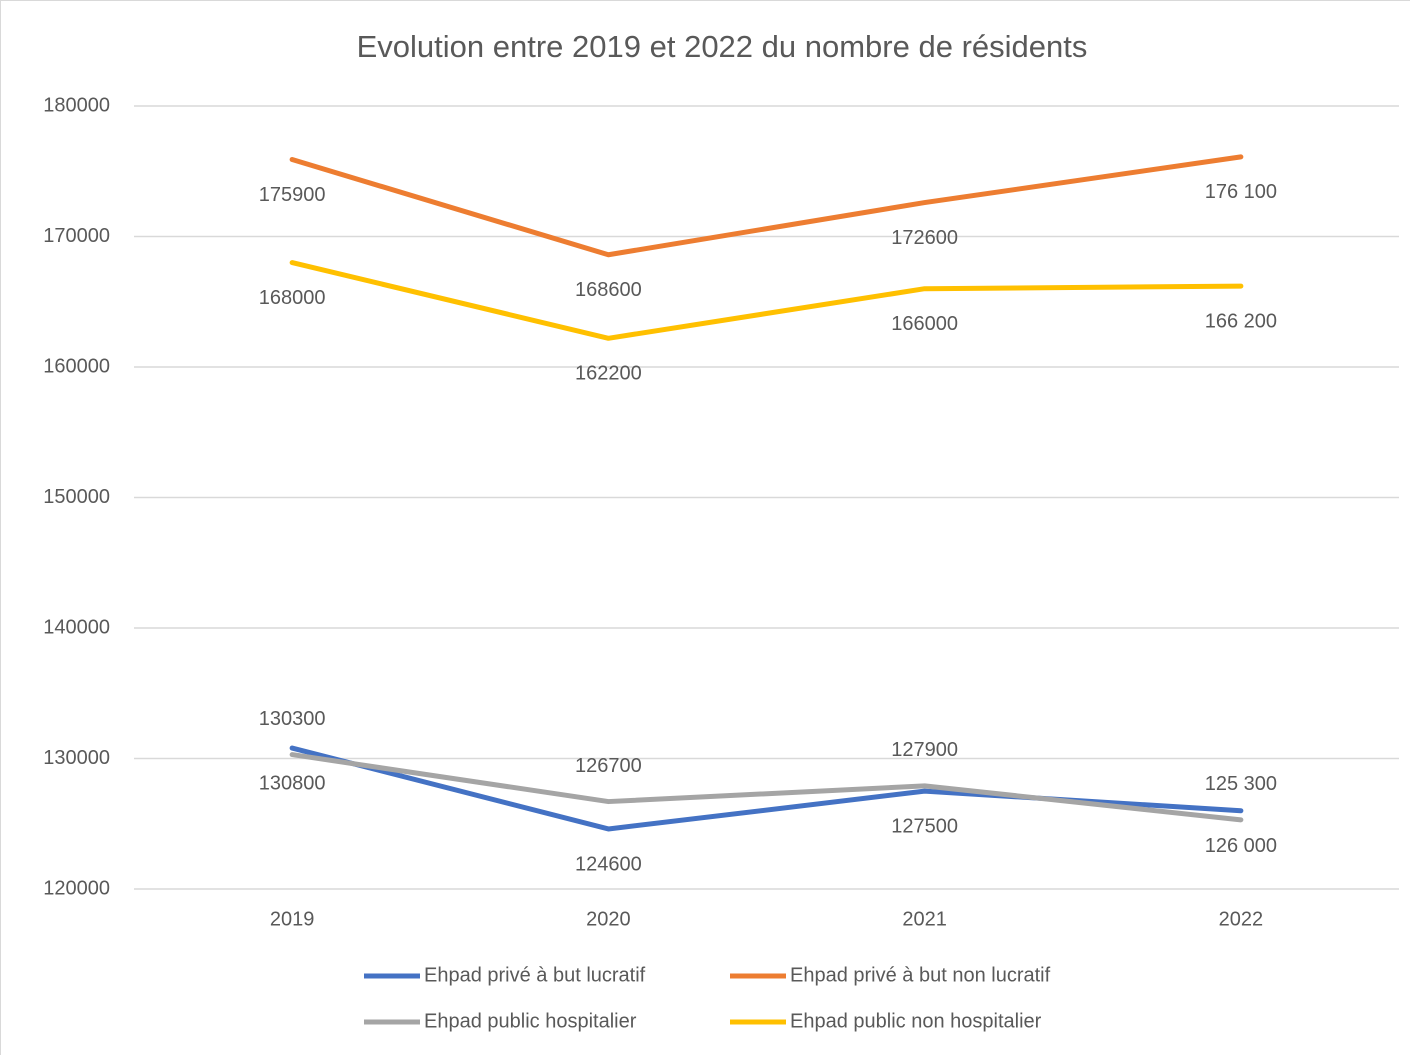 Image resolution: width=1410 pixels, height=1055 pixels. Describe the element at coordinates (535, 975) in the screenshot. I see `legend-label: Ehpad privé à but lucratif` at that location.